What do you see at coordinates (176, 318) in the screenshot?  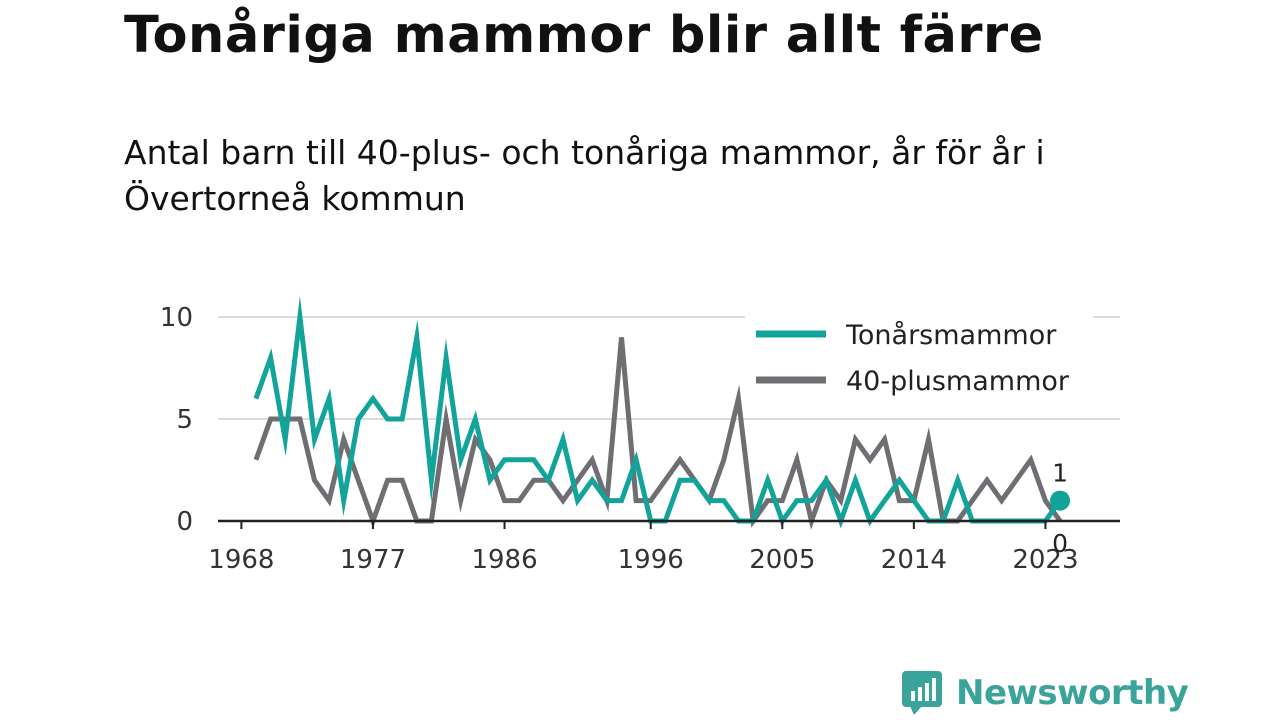 I see `y-tick-label: 10` at bounding box center [176, 318].